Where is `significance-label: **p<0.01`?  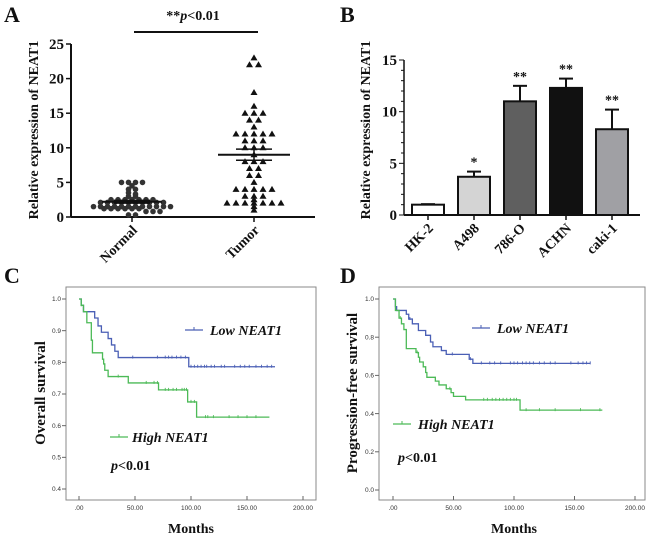
significance-label: **p<0.01 is located at coordinates (192, 16).